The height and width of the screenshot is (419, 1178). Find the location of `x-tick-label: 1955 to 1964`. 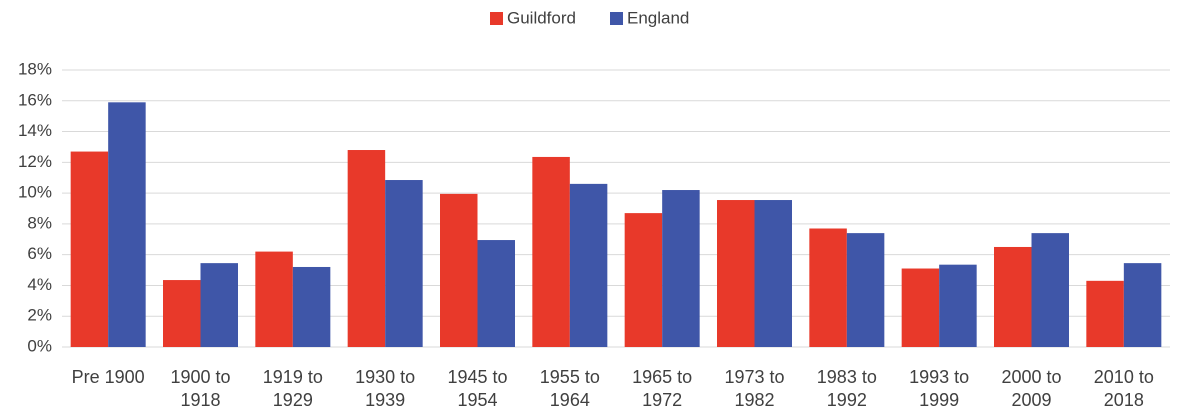

x-tick-label: 1955 to 1964 is located at coordinates (569, 388).